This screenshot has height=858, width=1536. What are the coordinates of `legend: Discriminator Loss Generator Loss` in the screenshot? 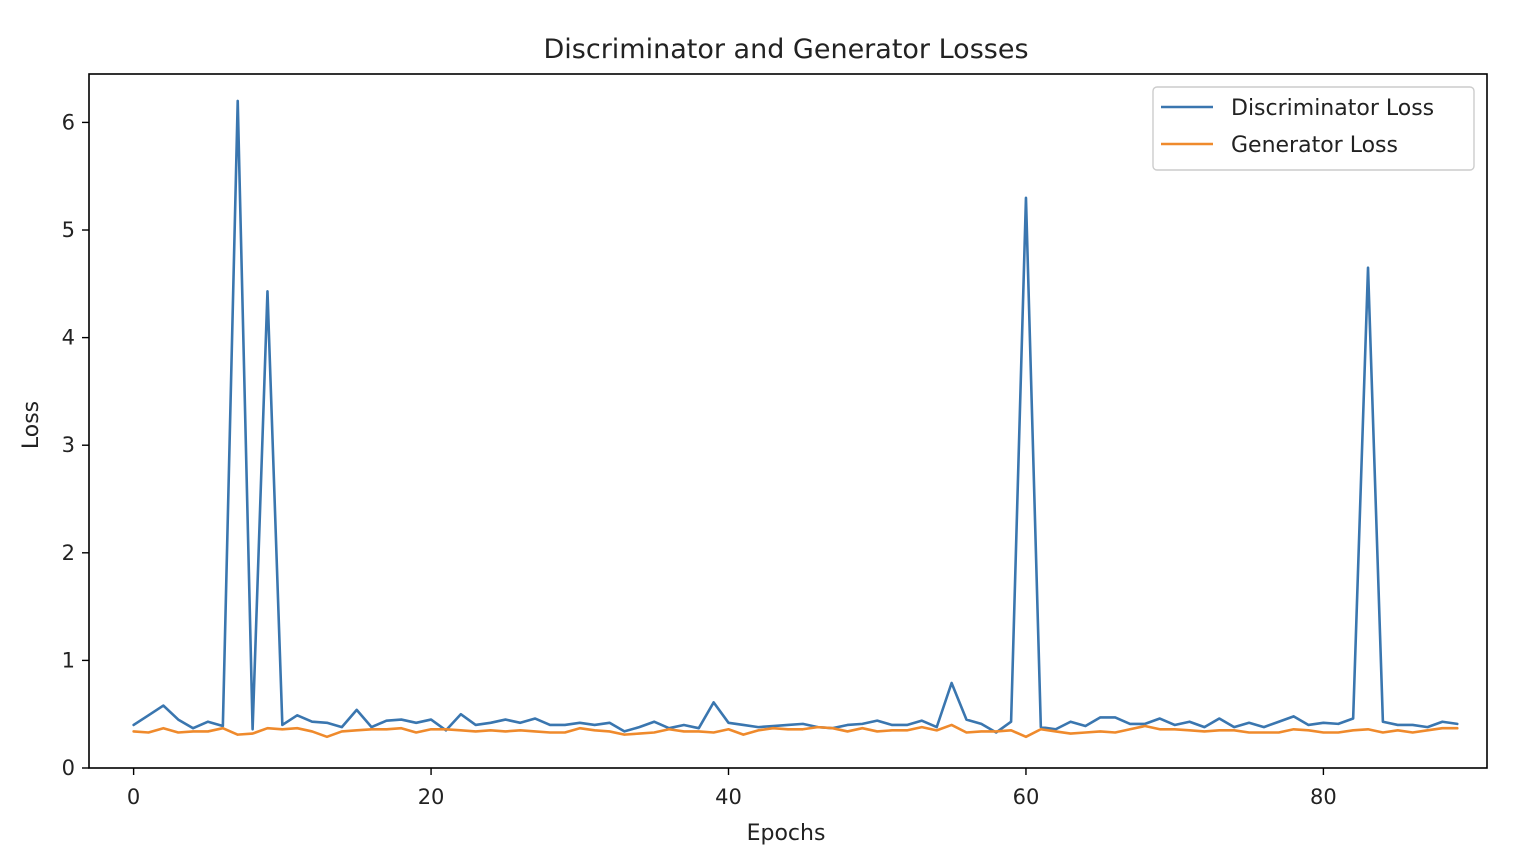 It's located at (1313, 128).